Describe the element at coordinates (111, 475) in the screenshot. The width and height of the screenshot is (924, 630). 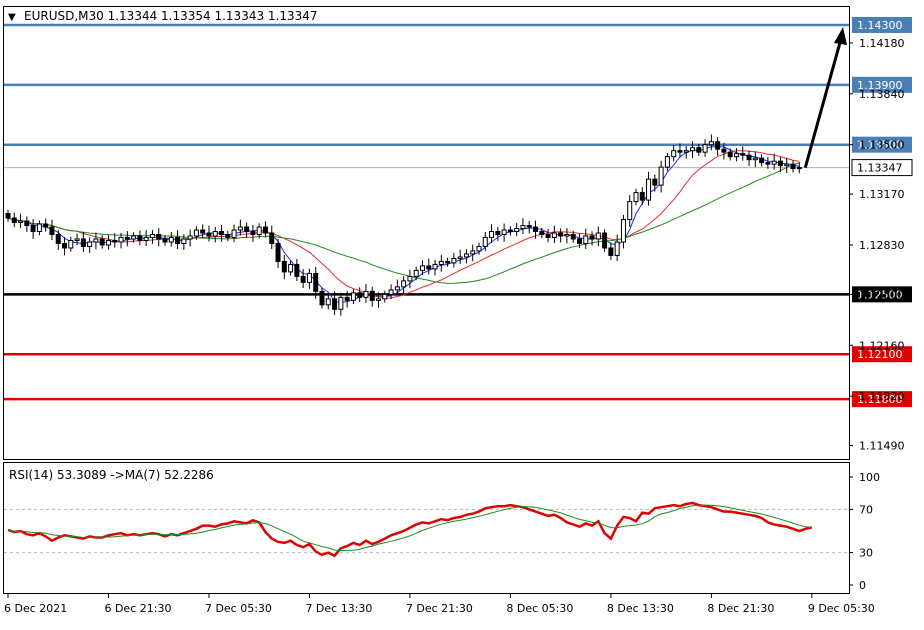
I see `rsi-header: RSI(14) 53.3089 ->MA(7) 52.2286` at that location.